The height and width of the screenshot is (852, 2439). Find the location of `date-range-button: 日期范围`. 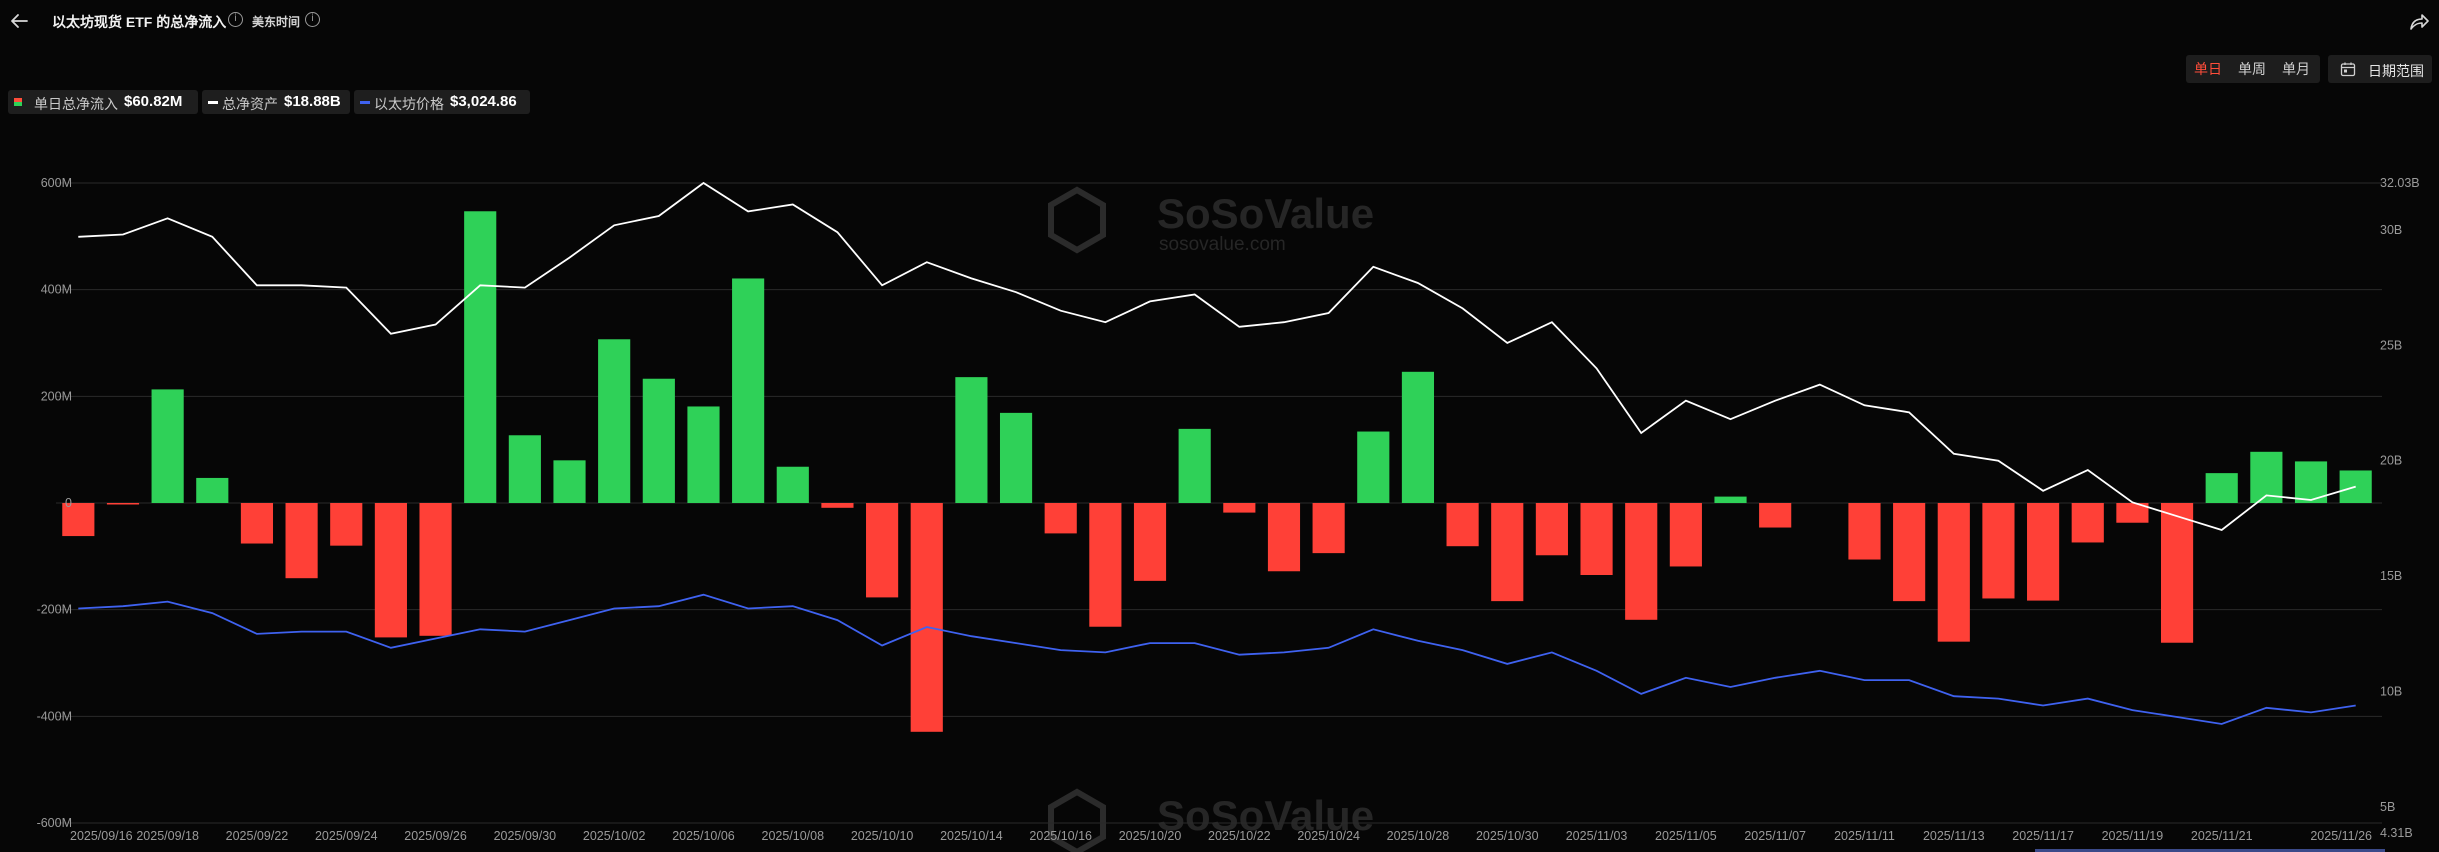

date-range-button: 日期范围 is located at coordinates (2380, 69).